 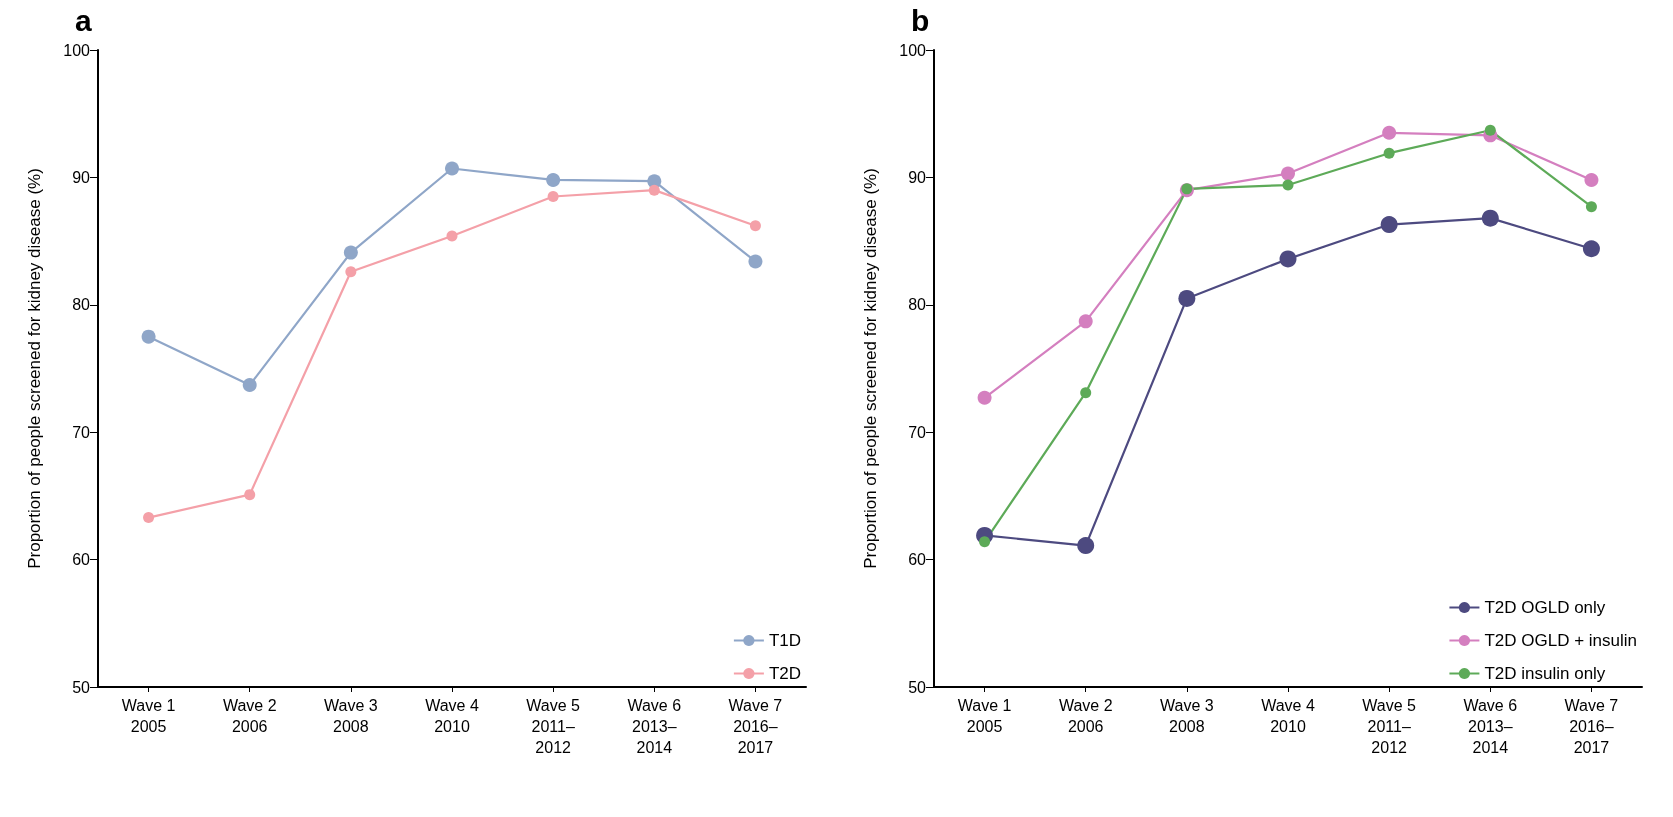 I want to click on chart-title: a, so click(x=83, y=20).